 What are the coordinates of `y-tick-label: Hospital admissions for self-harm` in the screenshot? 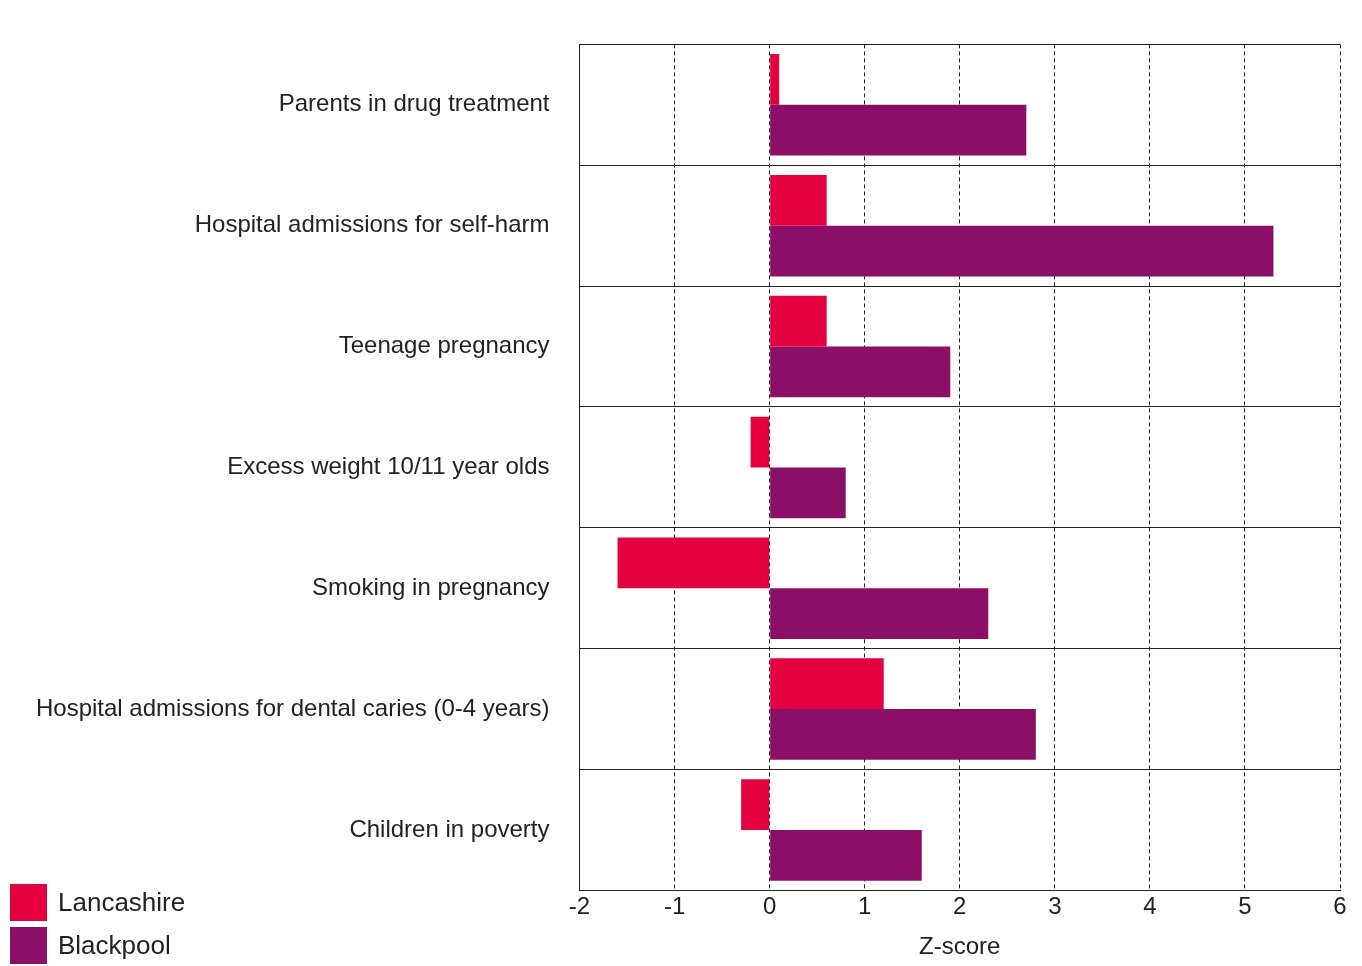 It's located at (372, 224).